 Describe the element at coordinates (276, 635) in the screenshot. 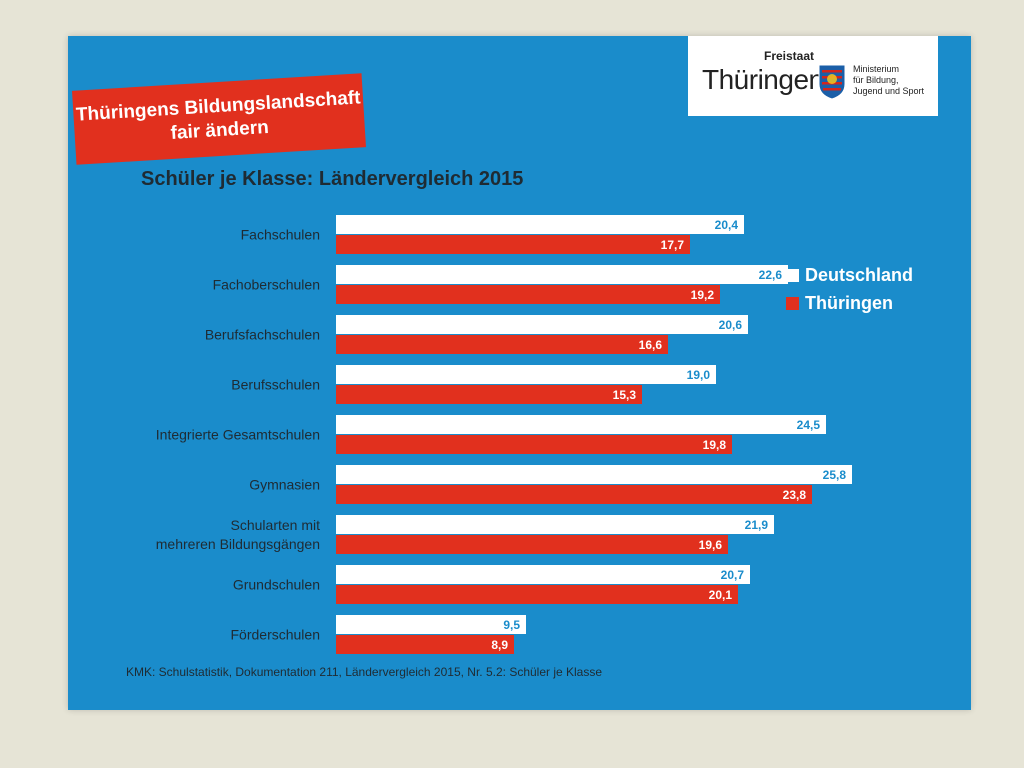

I see `category-label-cat-8: Förderschulen` at that location.